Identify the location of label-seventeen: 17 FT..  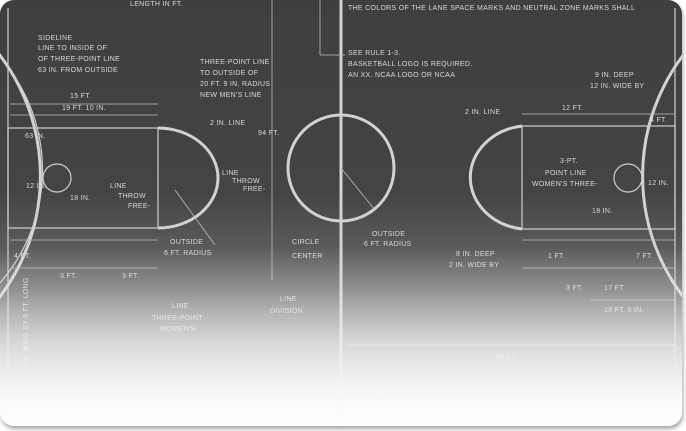
(614, 288).